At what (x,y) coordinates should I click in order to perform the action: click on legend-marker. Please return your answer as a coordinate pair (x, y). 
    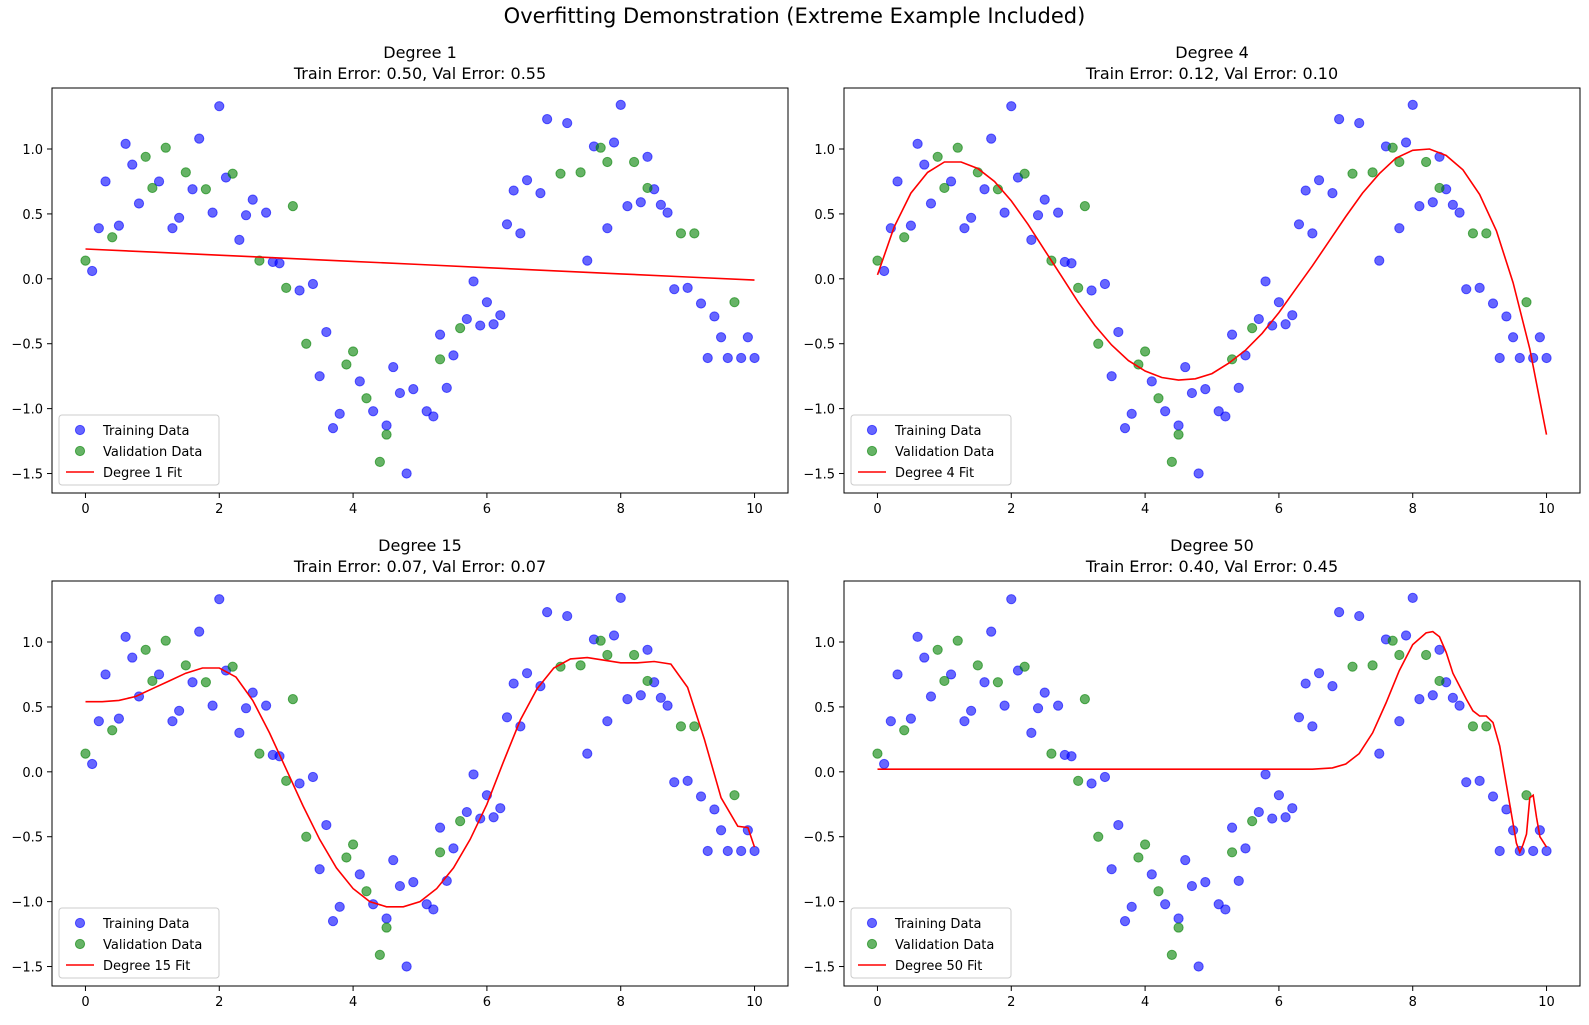
    Looking at the image, I should click on (80, 923).